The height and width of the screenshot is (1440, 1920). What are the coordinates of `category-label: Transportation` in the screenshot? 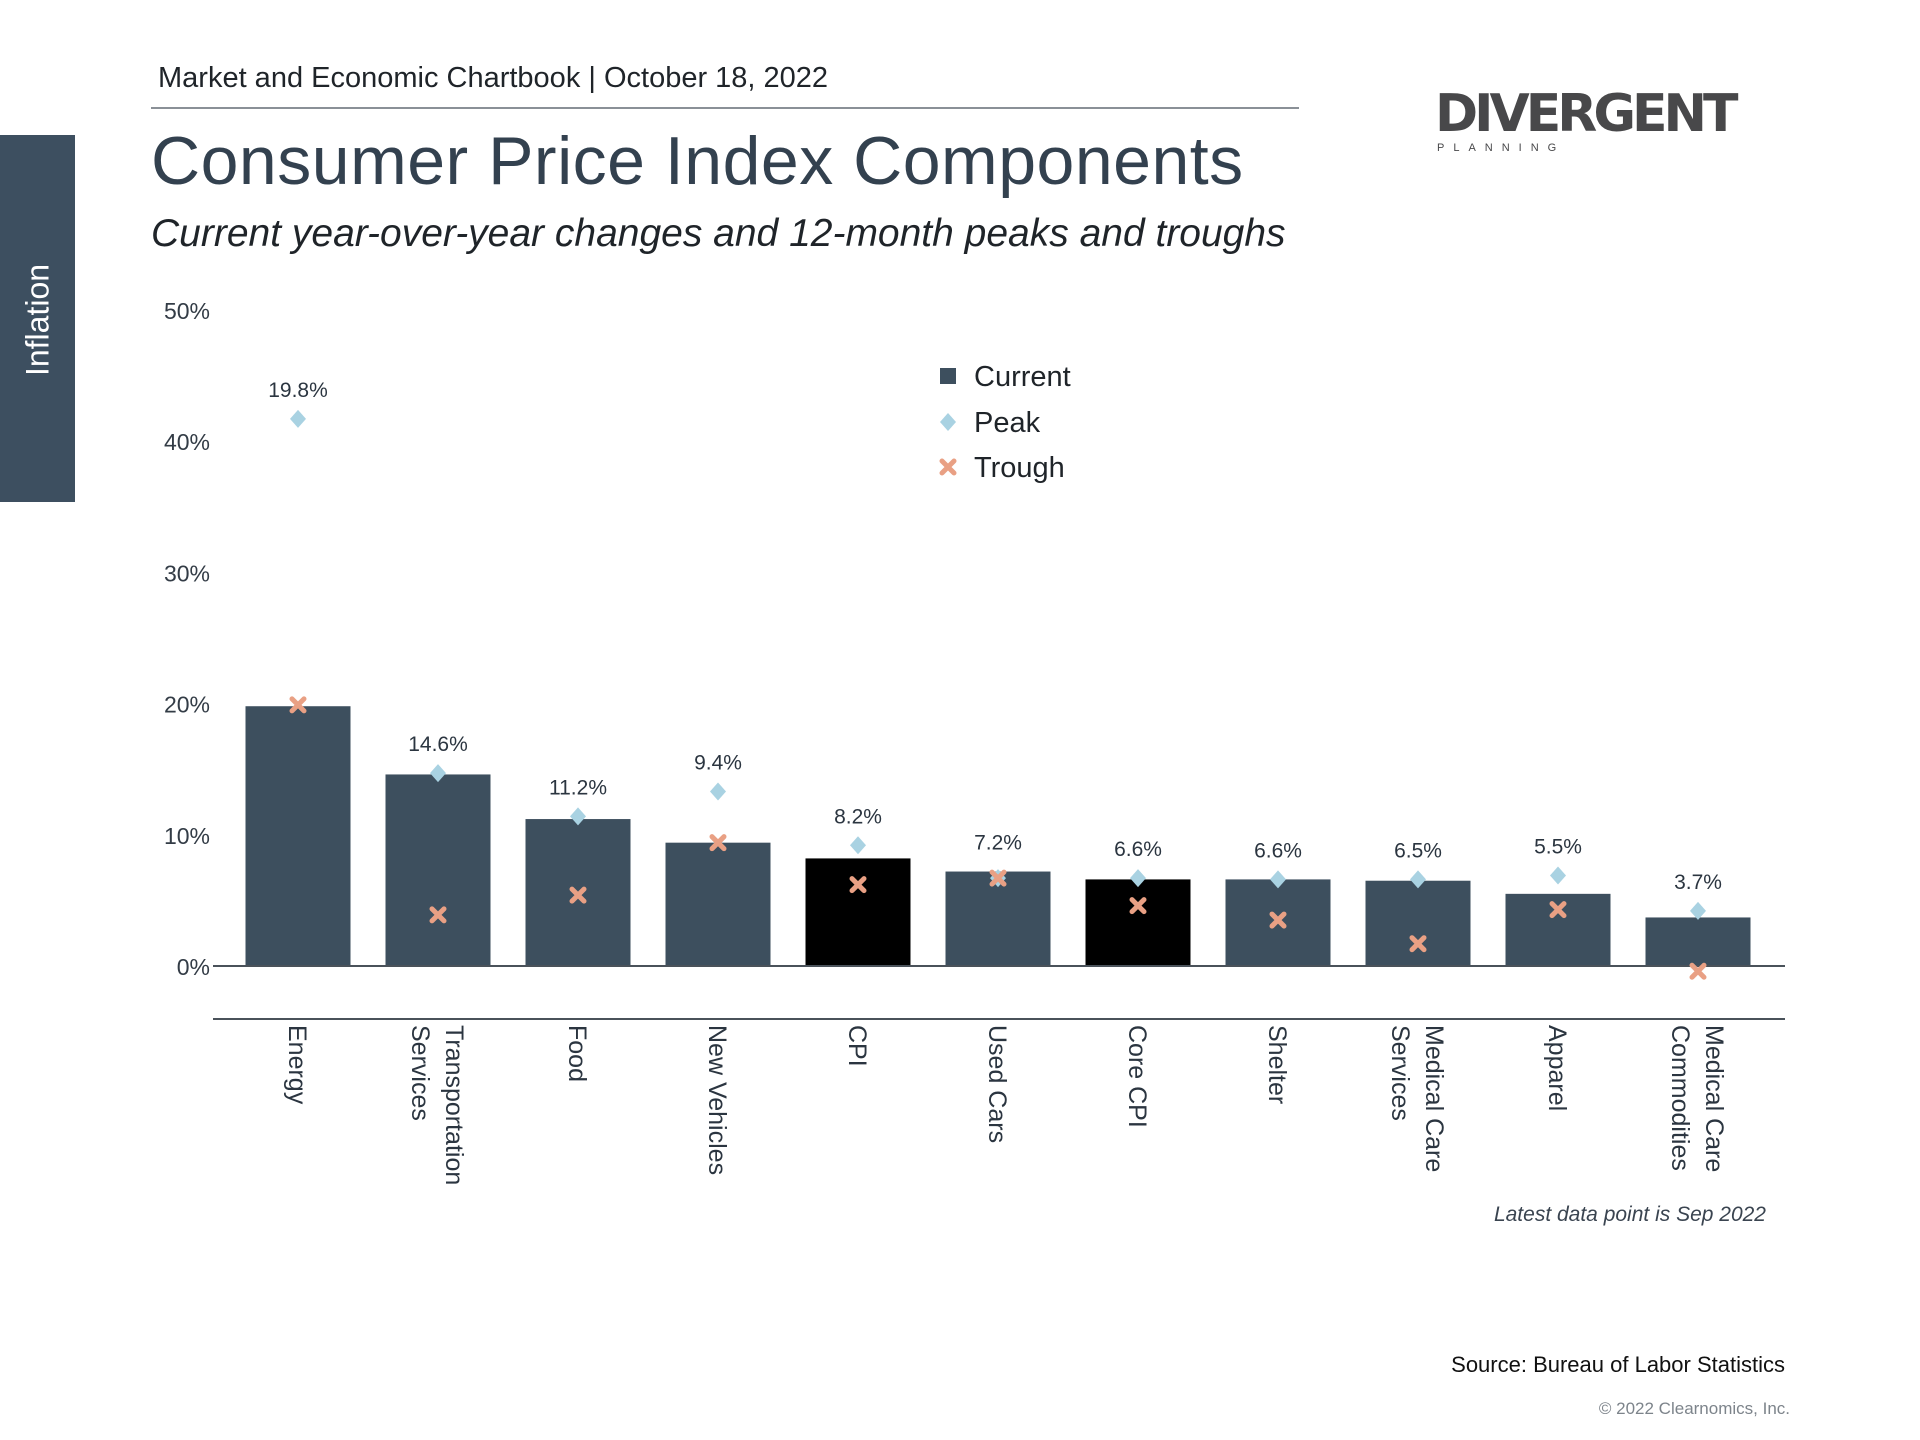 It's located at (454, 1105).